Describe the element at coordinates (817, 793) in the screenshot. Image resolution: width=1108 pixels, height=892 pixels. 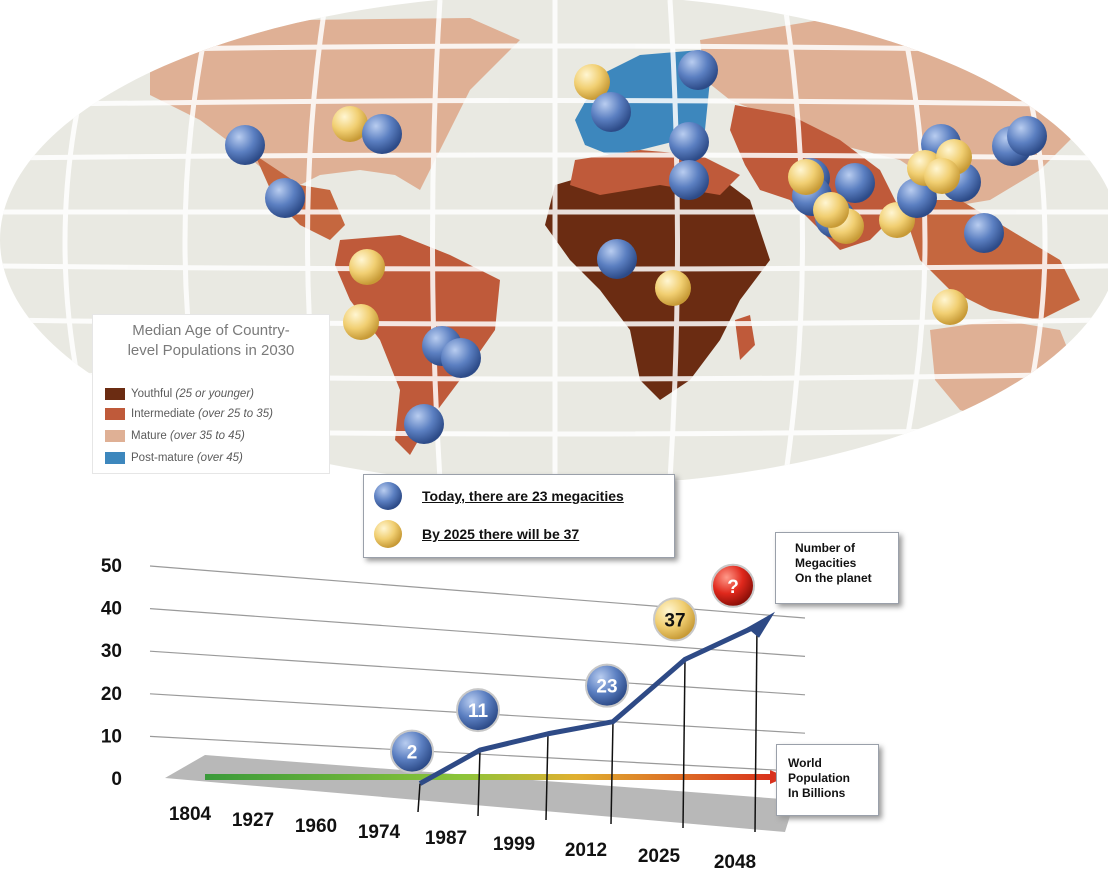
I see `callout-line: In Billions` at that location.